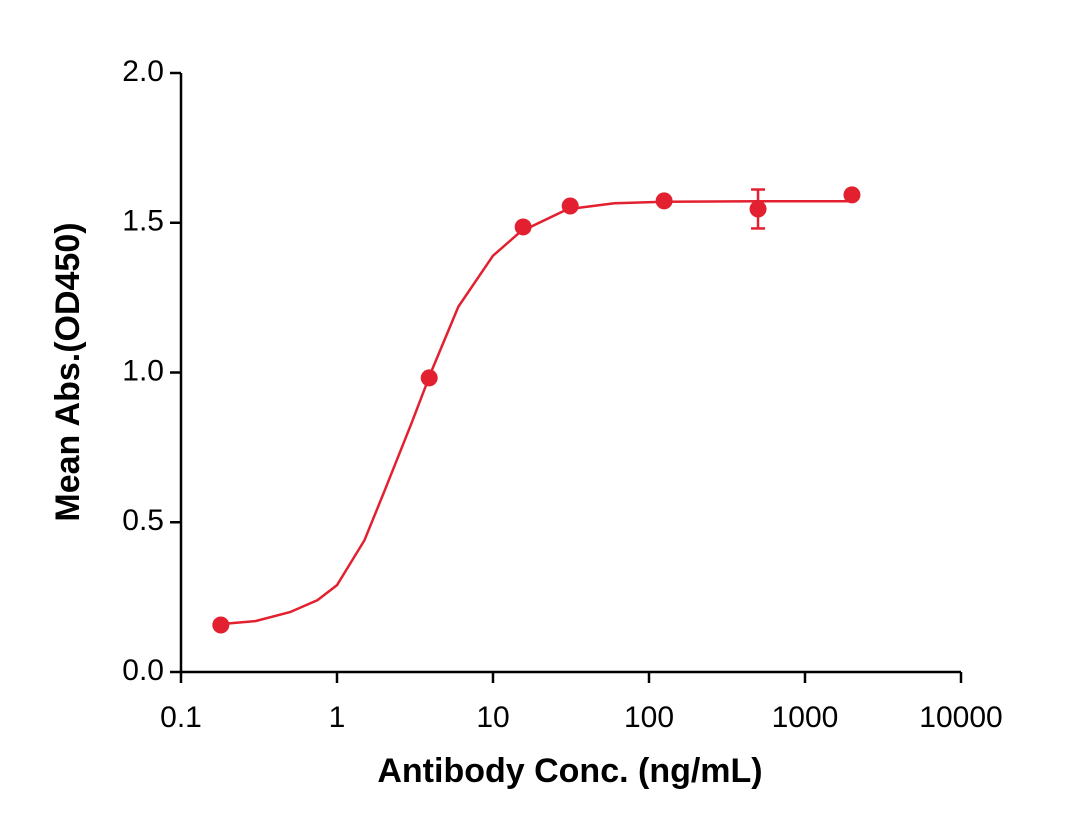 The image size is (1082, 837). Describe the element at coordinates (569, 771) in the screenshot. I see `x-axis-title: Antibody Conc. (ng/mL)` at that location.